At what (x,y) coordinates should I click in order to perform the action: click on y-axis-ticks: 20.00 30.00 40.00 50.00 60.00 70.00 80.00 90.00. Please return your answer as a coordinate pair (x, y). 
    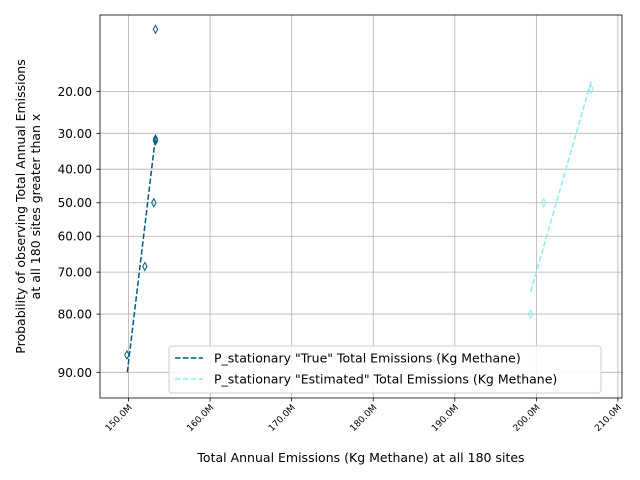
    Looking at the image, I should click on (79, 232).